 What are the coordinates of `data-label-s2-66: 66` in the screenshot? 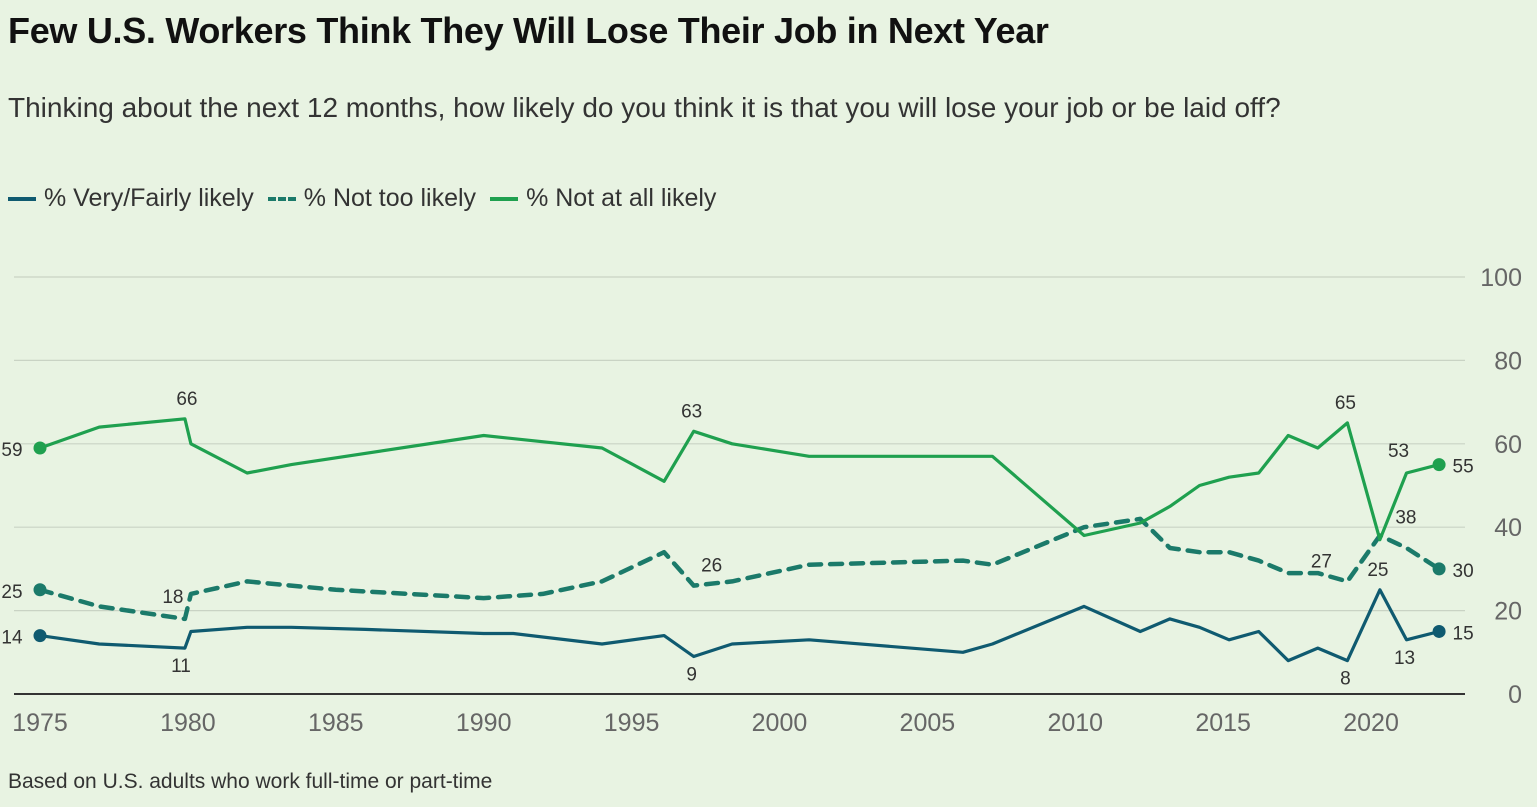 It's located at (186, 399).